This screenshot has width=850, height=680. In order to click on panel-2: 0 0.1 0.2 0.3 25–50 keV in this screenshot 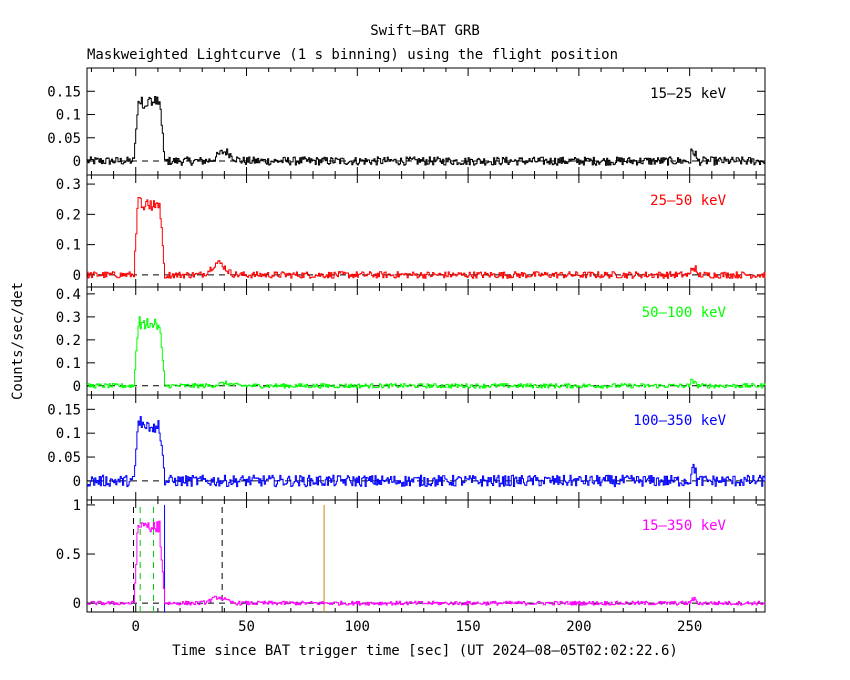, I will do `click(411, 231)`.